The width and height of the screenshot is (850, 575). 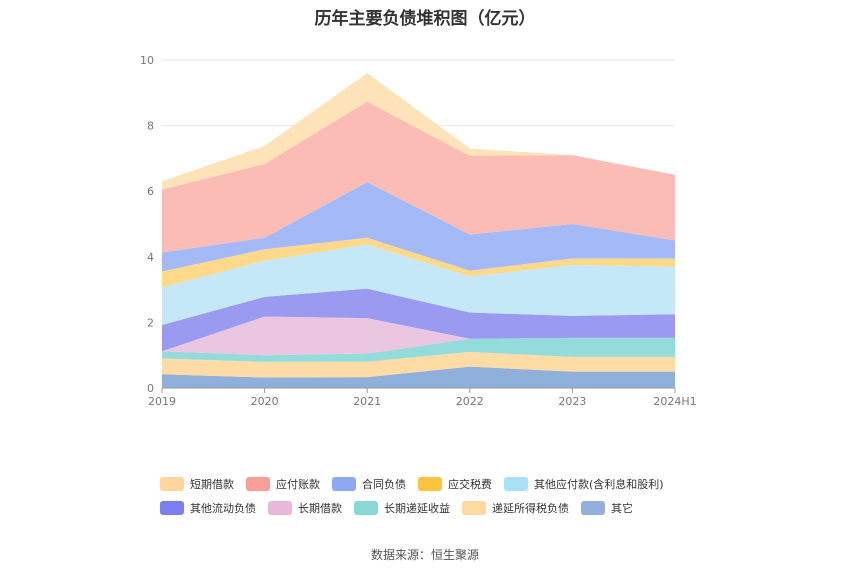 I want to click on x-tick-label: 2022, so click(x=470, y=401).